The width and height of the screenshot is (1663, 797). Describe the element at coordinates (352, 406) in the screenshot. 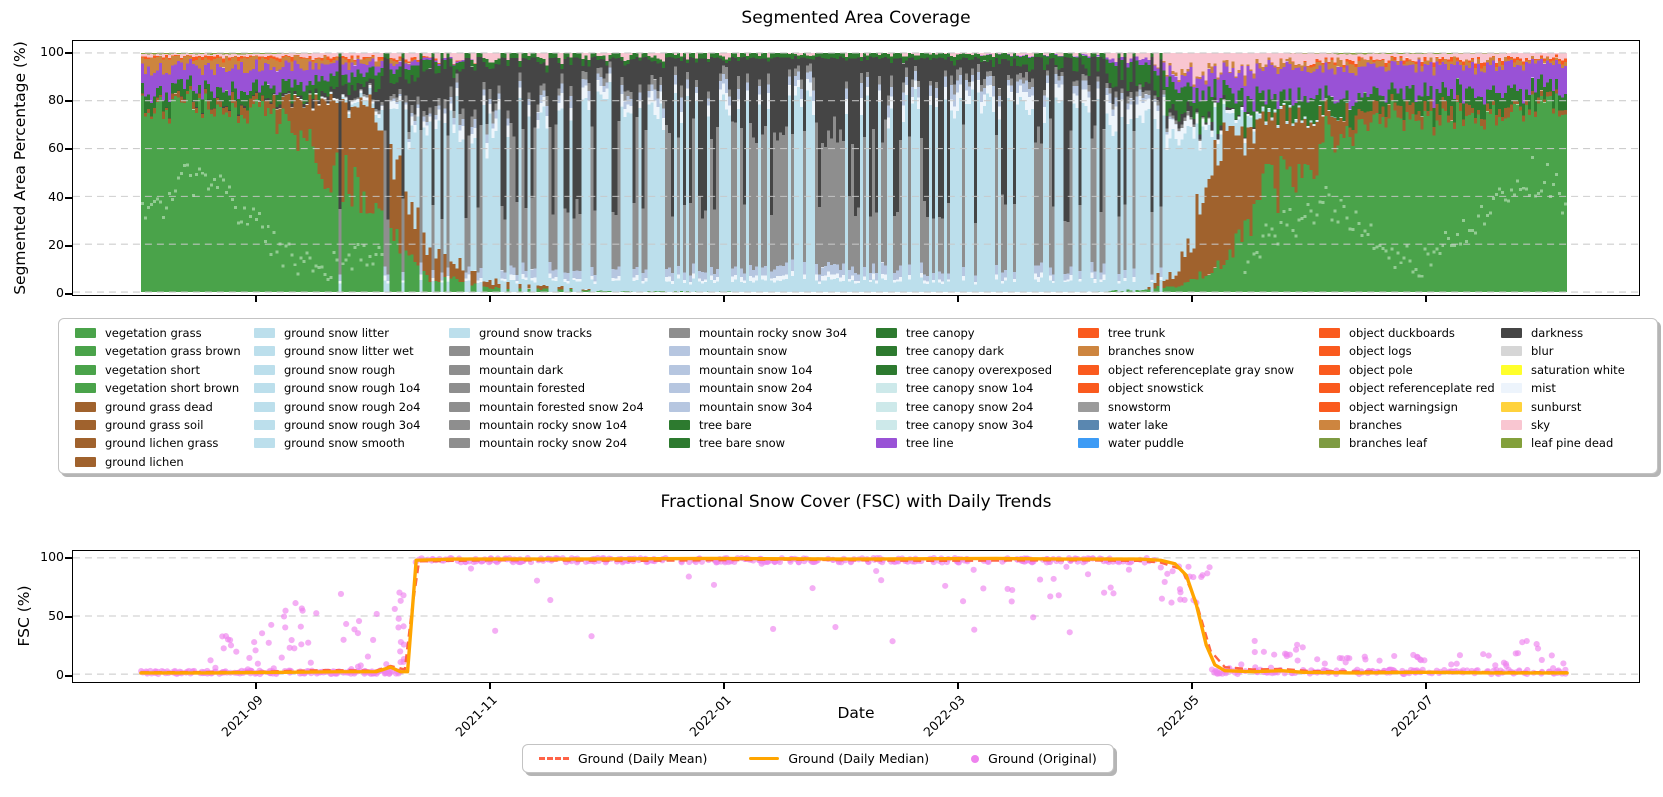

I see `legend-item-label: ground snow rough 2o4` at that location.